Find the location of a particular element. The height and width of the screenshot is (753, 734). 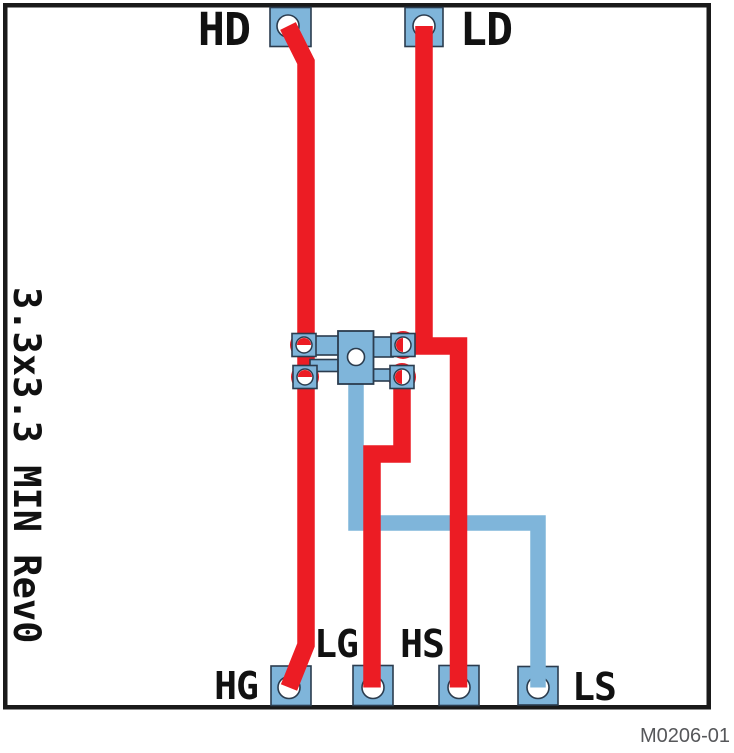

ld-hs-trace is located at coordinates (441, 357).